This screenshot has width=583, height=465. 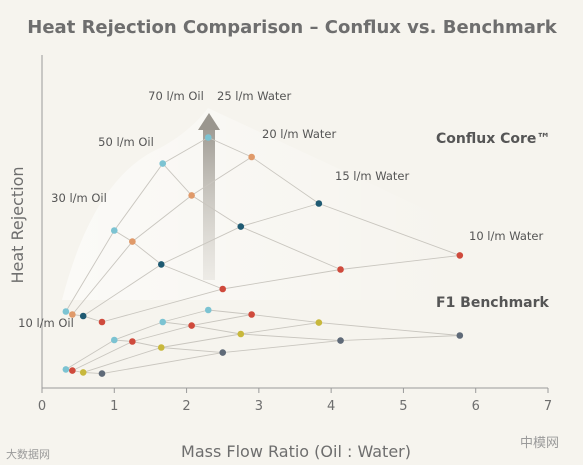 I want to click on watermark-left: 大数据网, so click(x=28, y=454).